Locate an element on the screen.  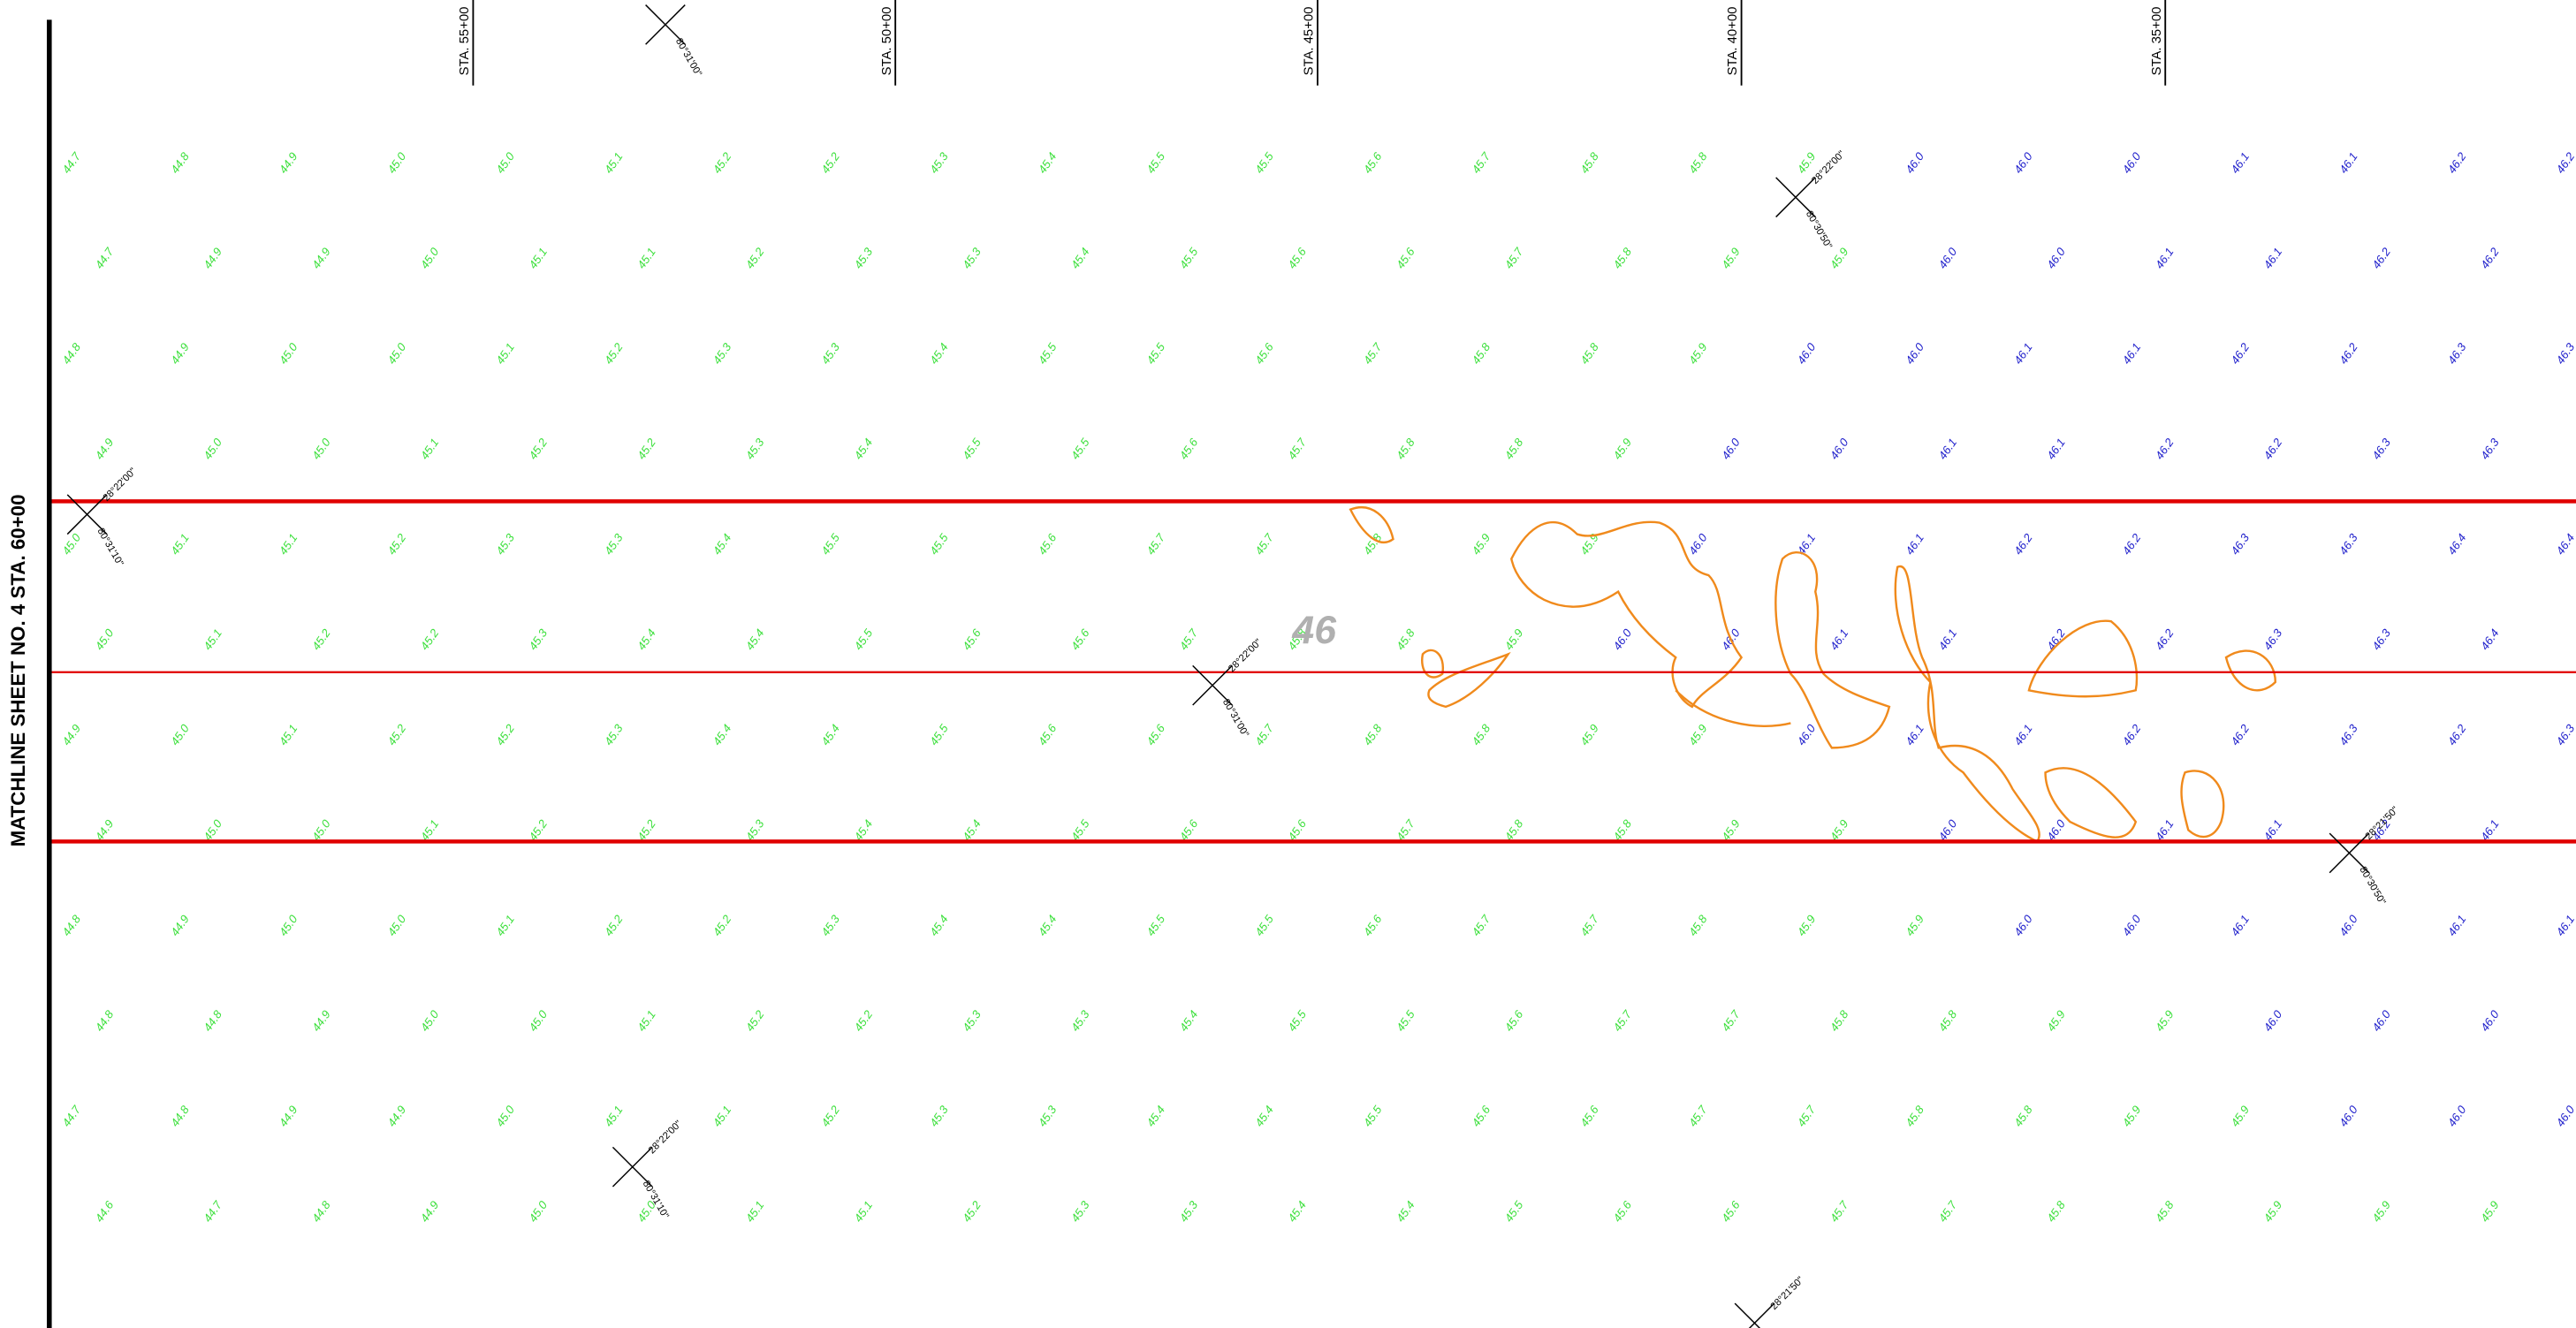
station-label: STA. 45+00 is located at coordinates (1310, 41).